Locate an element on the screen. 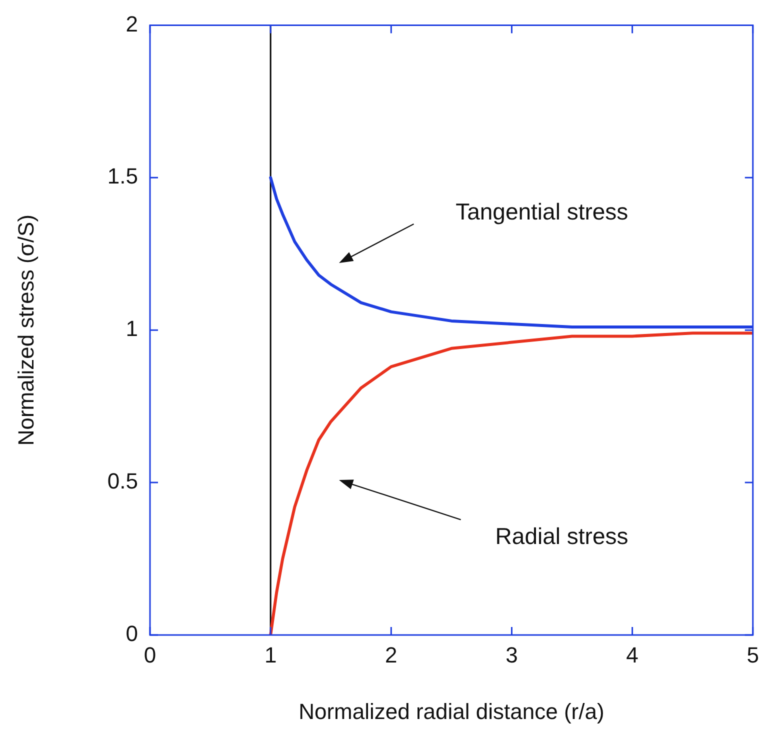 This screenshot has height=742, width=767. y-tick-label: 1 is located at coordinates (132, 329).